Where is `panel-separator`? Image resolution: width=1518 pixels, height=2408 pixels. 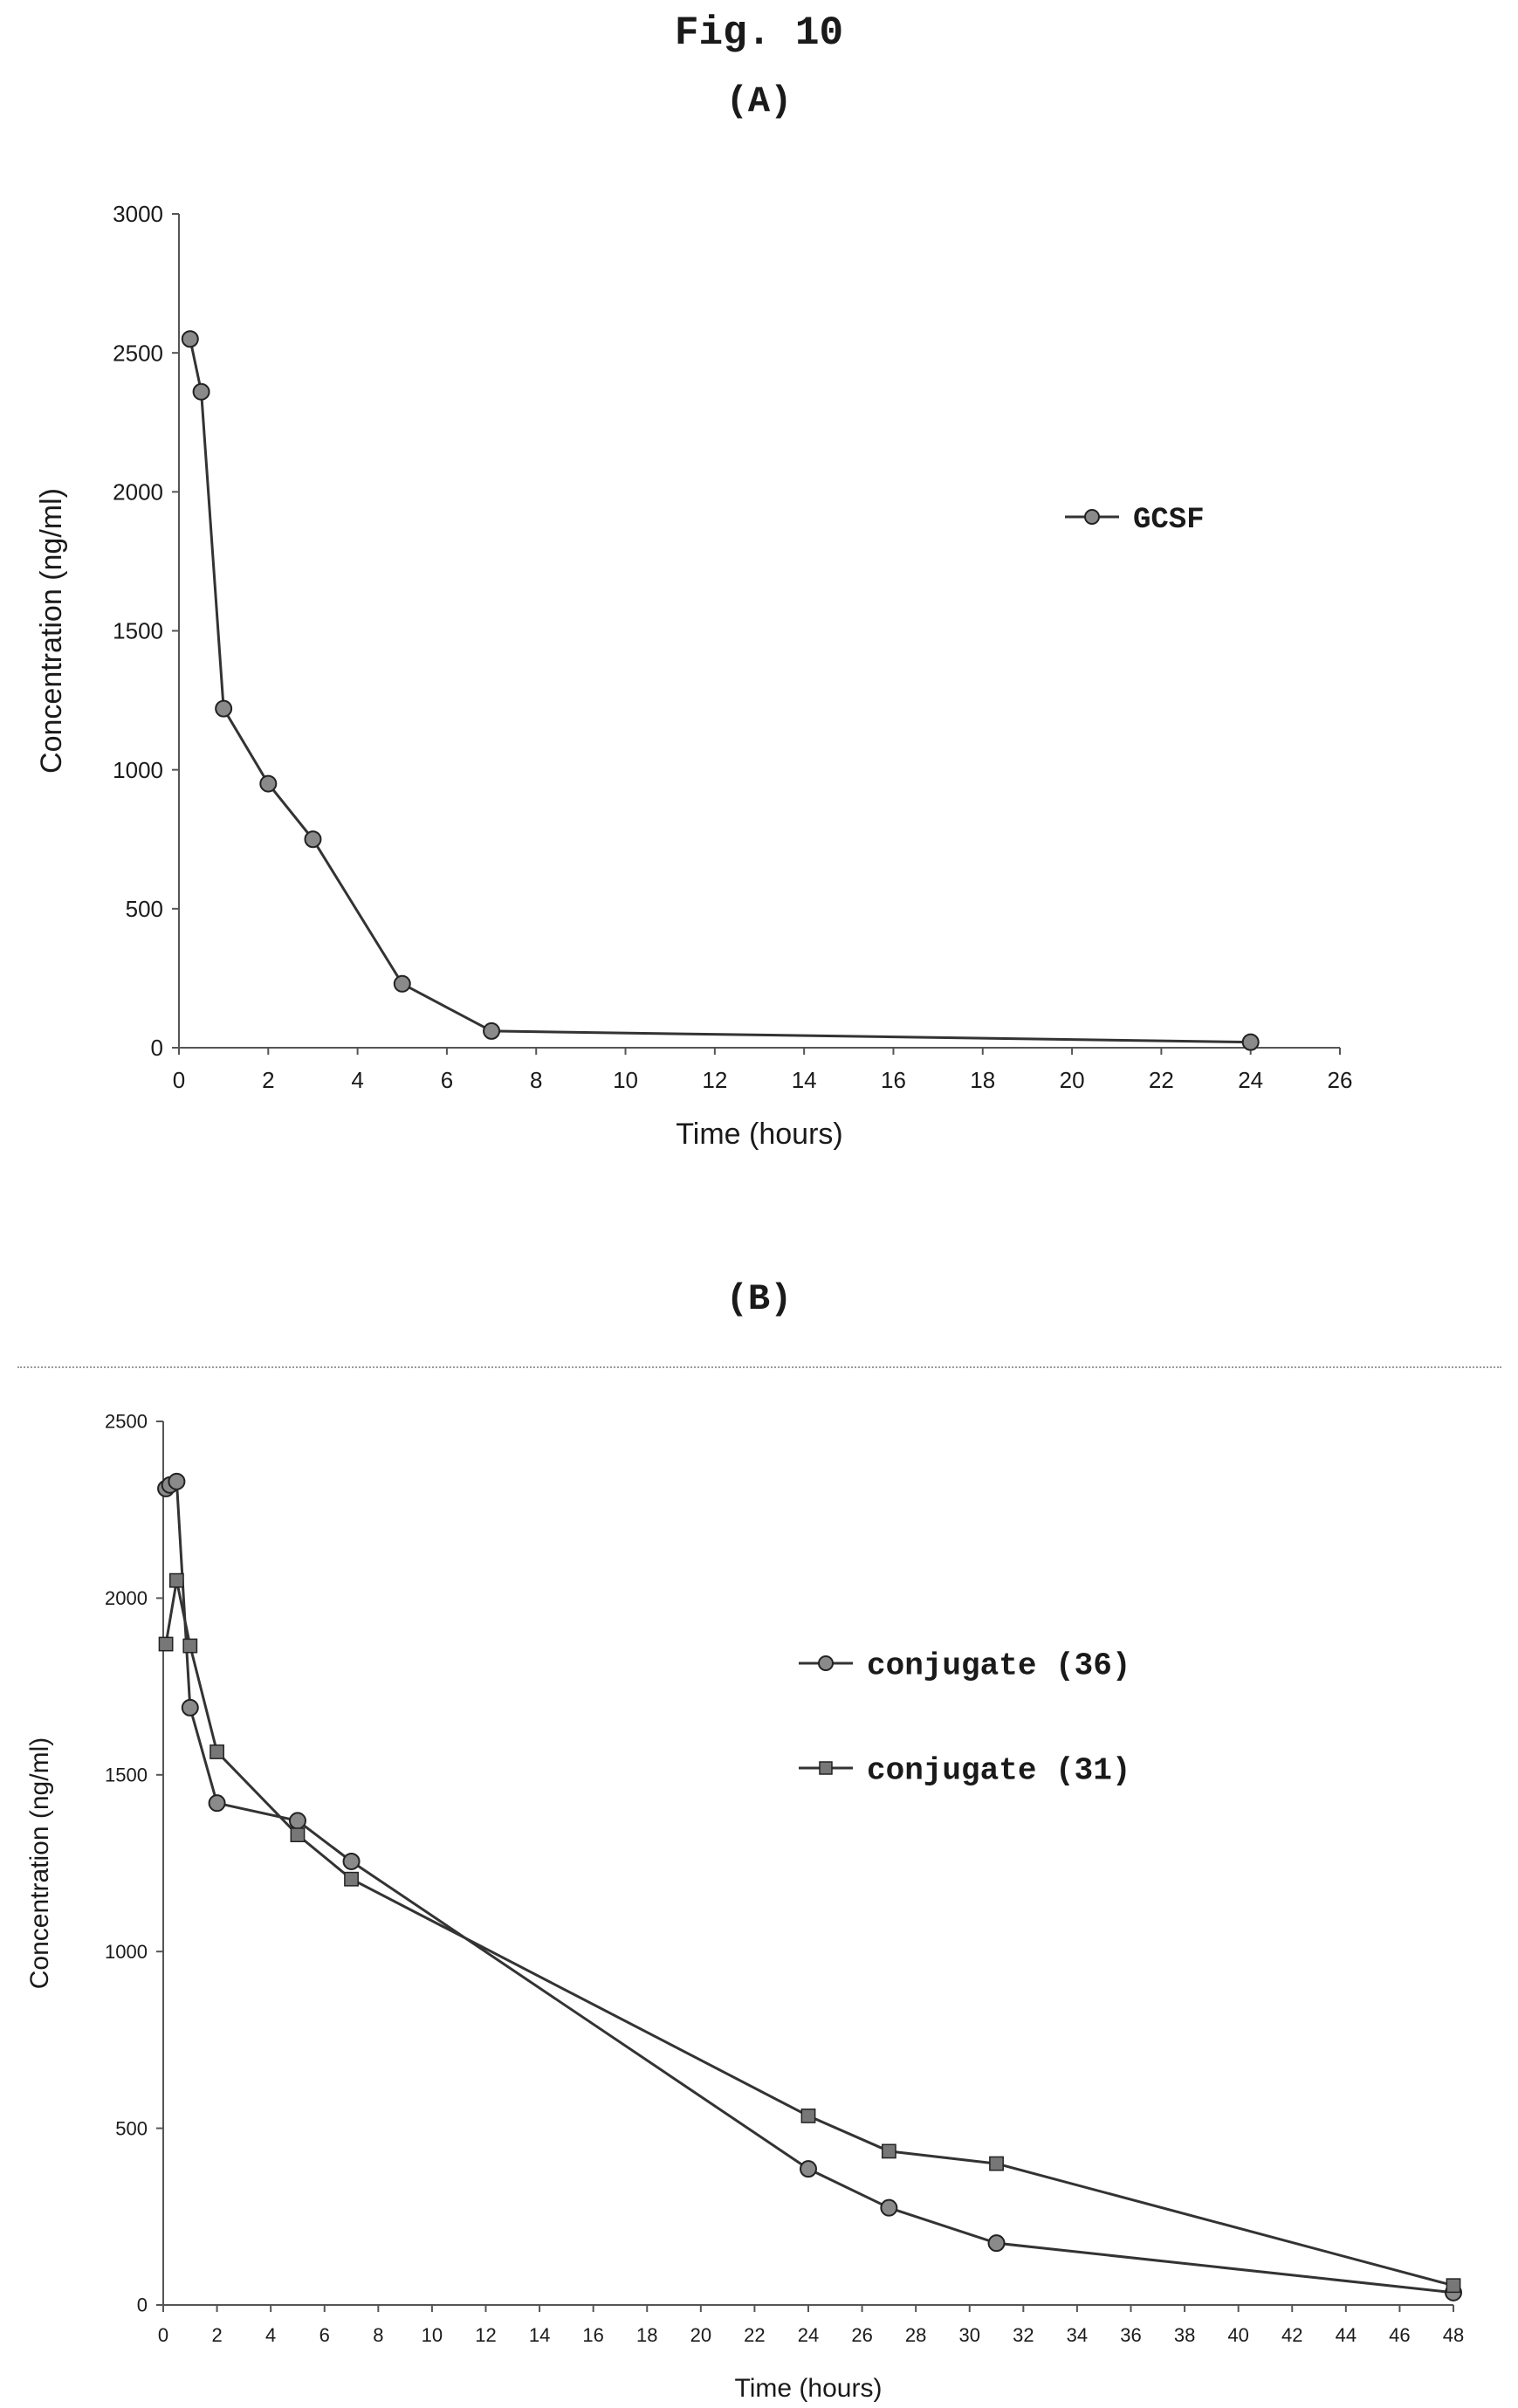 panel-separator is located at coordinates (759, 1367).